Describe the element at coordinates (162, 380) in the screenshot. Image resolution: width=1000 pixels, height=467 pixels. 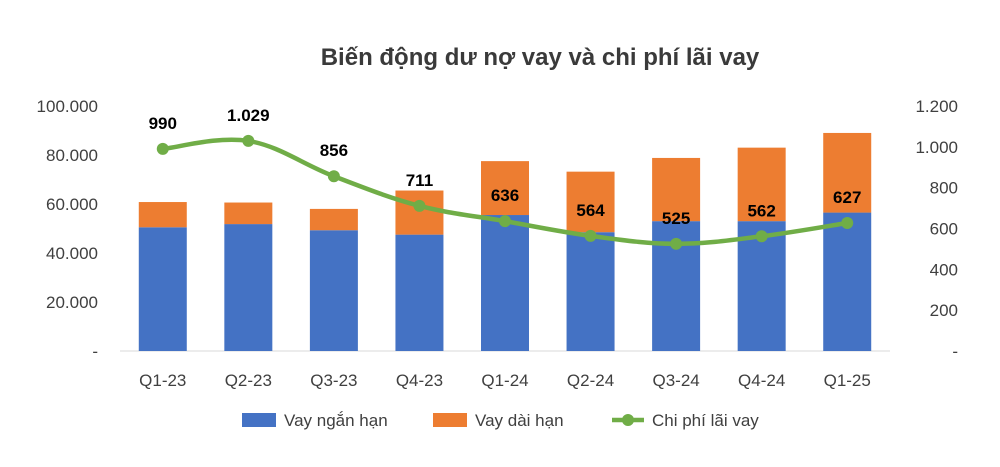
I see `x-tick-label: Q1-23` at that location.